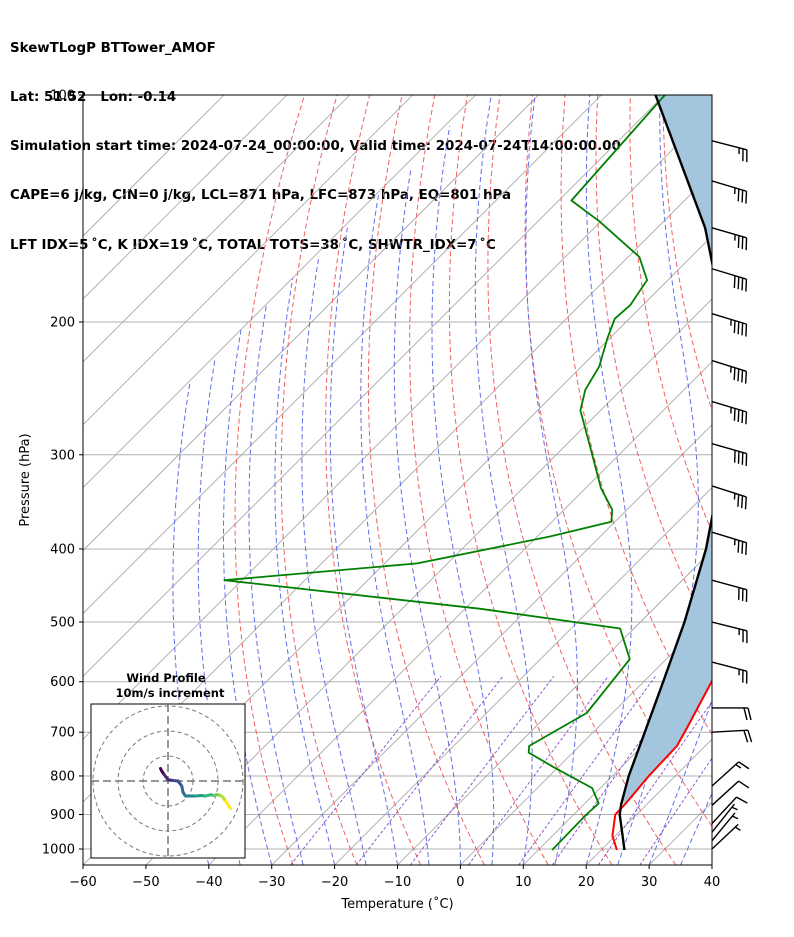 This screenshot has height=937, width=794. I want to click on y-tick-label: 400, so click(62, 549).